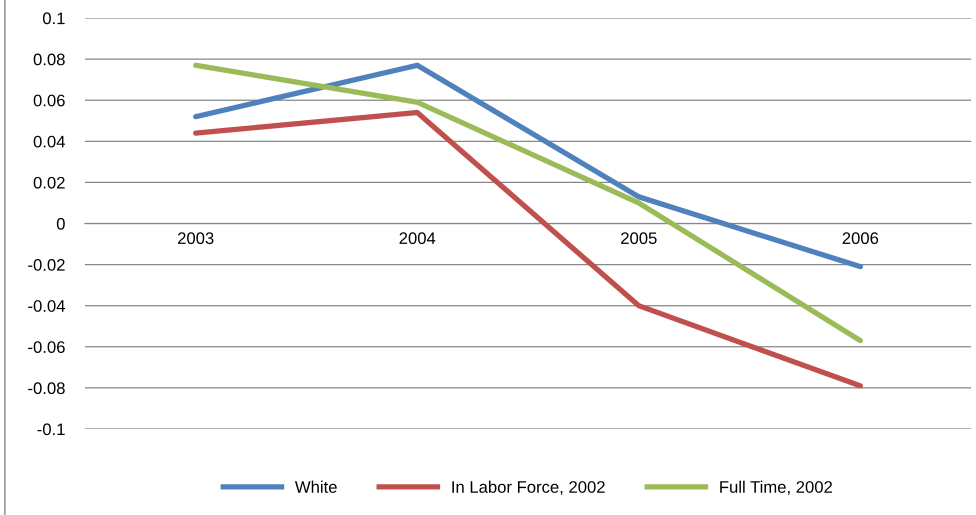 This screenshot has height=515, width=976. What do you see at coordinates (49, 60) in the screenshot?
I see `y-tick-label: 0.08` at bounding box center [49, 60].